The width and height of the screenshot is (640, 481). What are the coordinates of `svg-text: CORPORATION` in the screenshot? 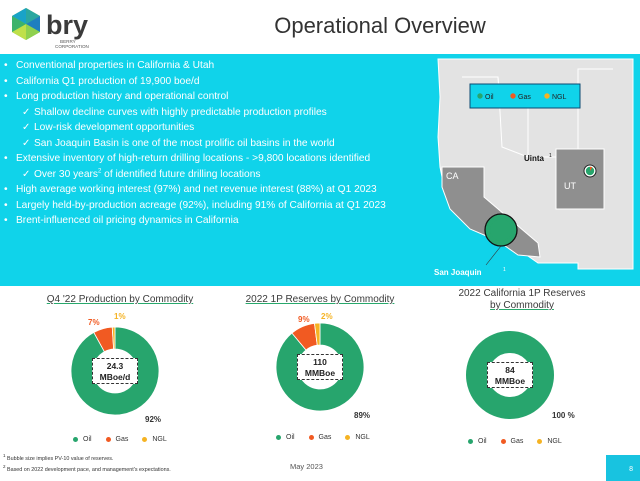 It's located at (72, 46).